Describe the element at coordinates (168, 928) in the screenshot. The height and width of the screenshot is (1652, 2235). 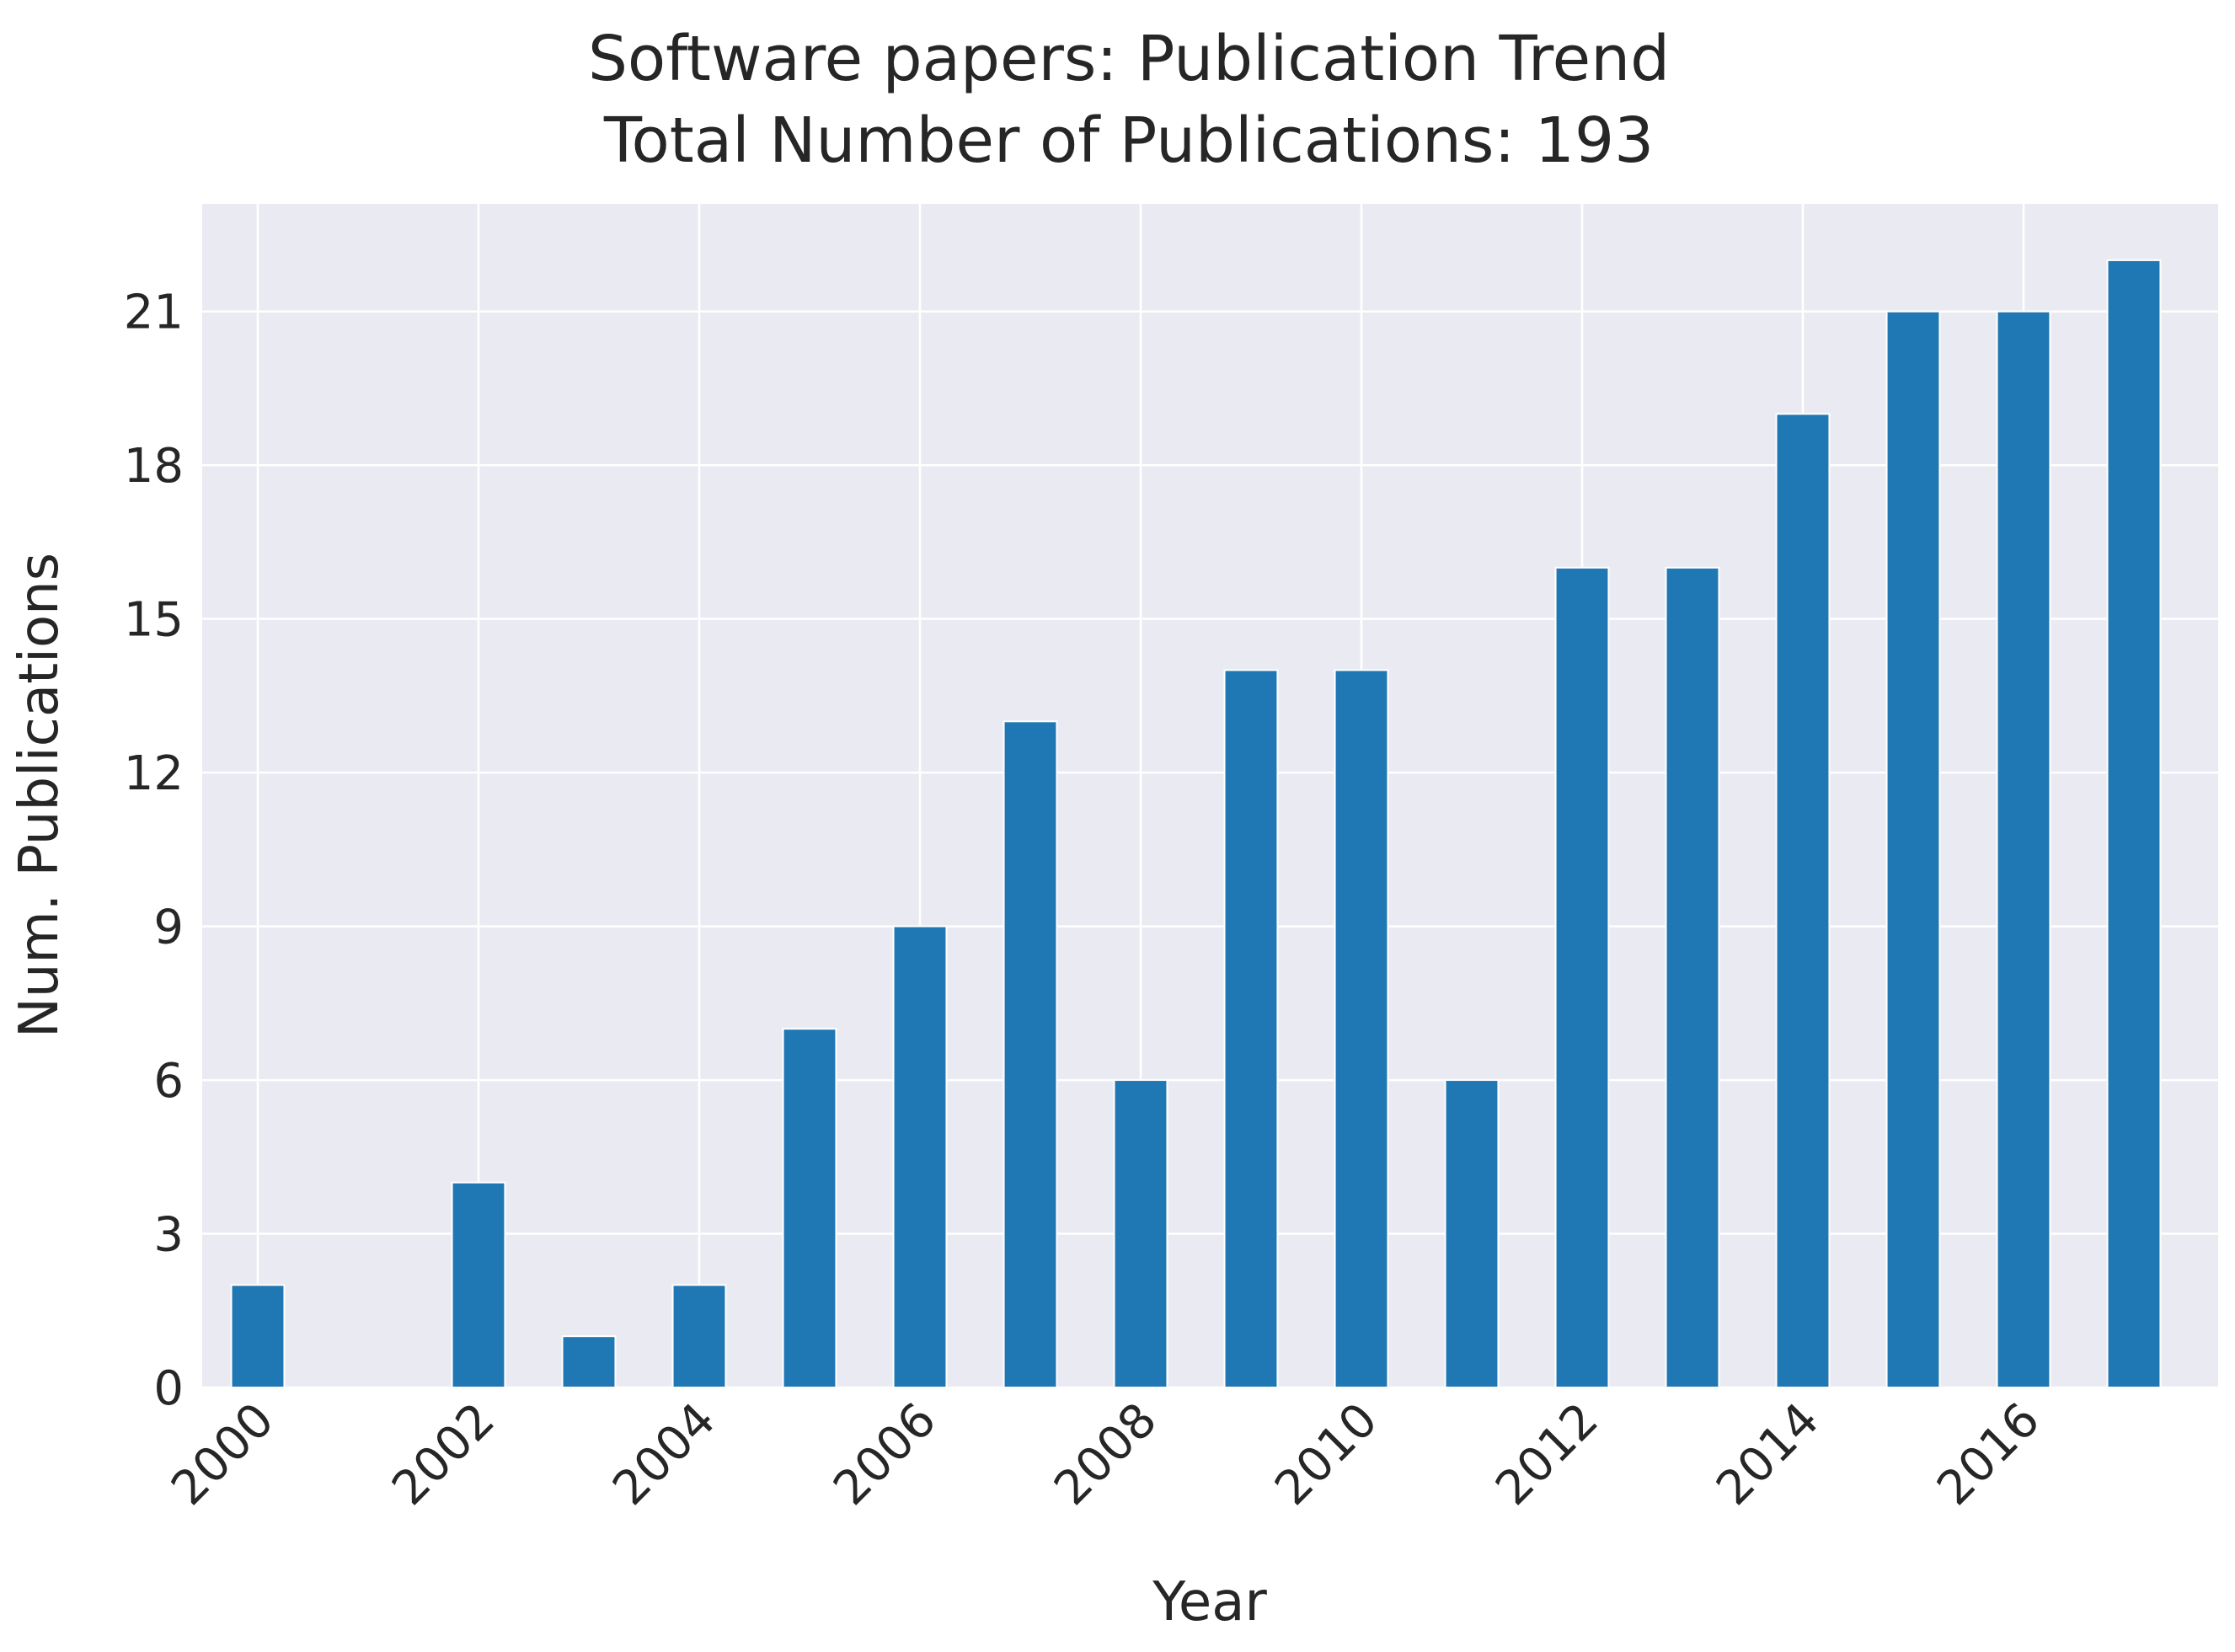
I see `y-tick-label: 9` at that location.